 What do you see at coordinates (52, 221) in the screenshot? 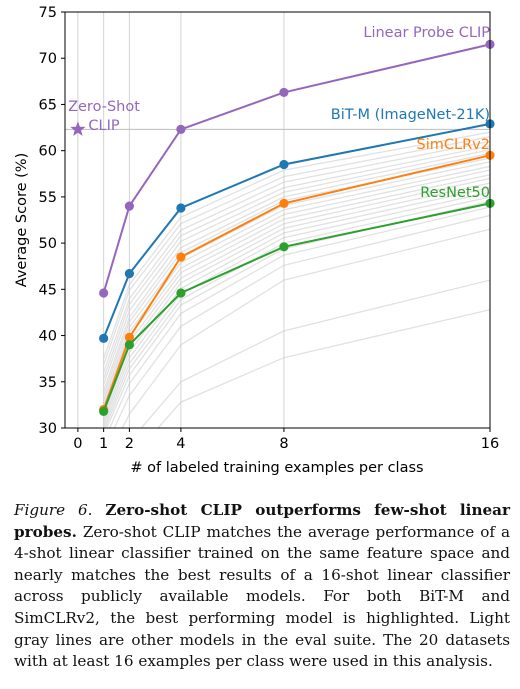
I see `y-axis-ticks: 30 35 40 45 50 55 60 65 70 75` at bounding box center [52, 221].